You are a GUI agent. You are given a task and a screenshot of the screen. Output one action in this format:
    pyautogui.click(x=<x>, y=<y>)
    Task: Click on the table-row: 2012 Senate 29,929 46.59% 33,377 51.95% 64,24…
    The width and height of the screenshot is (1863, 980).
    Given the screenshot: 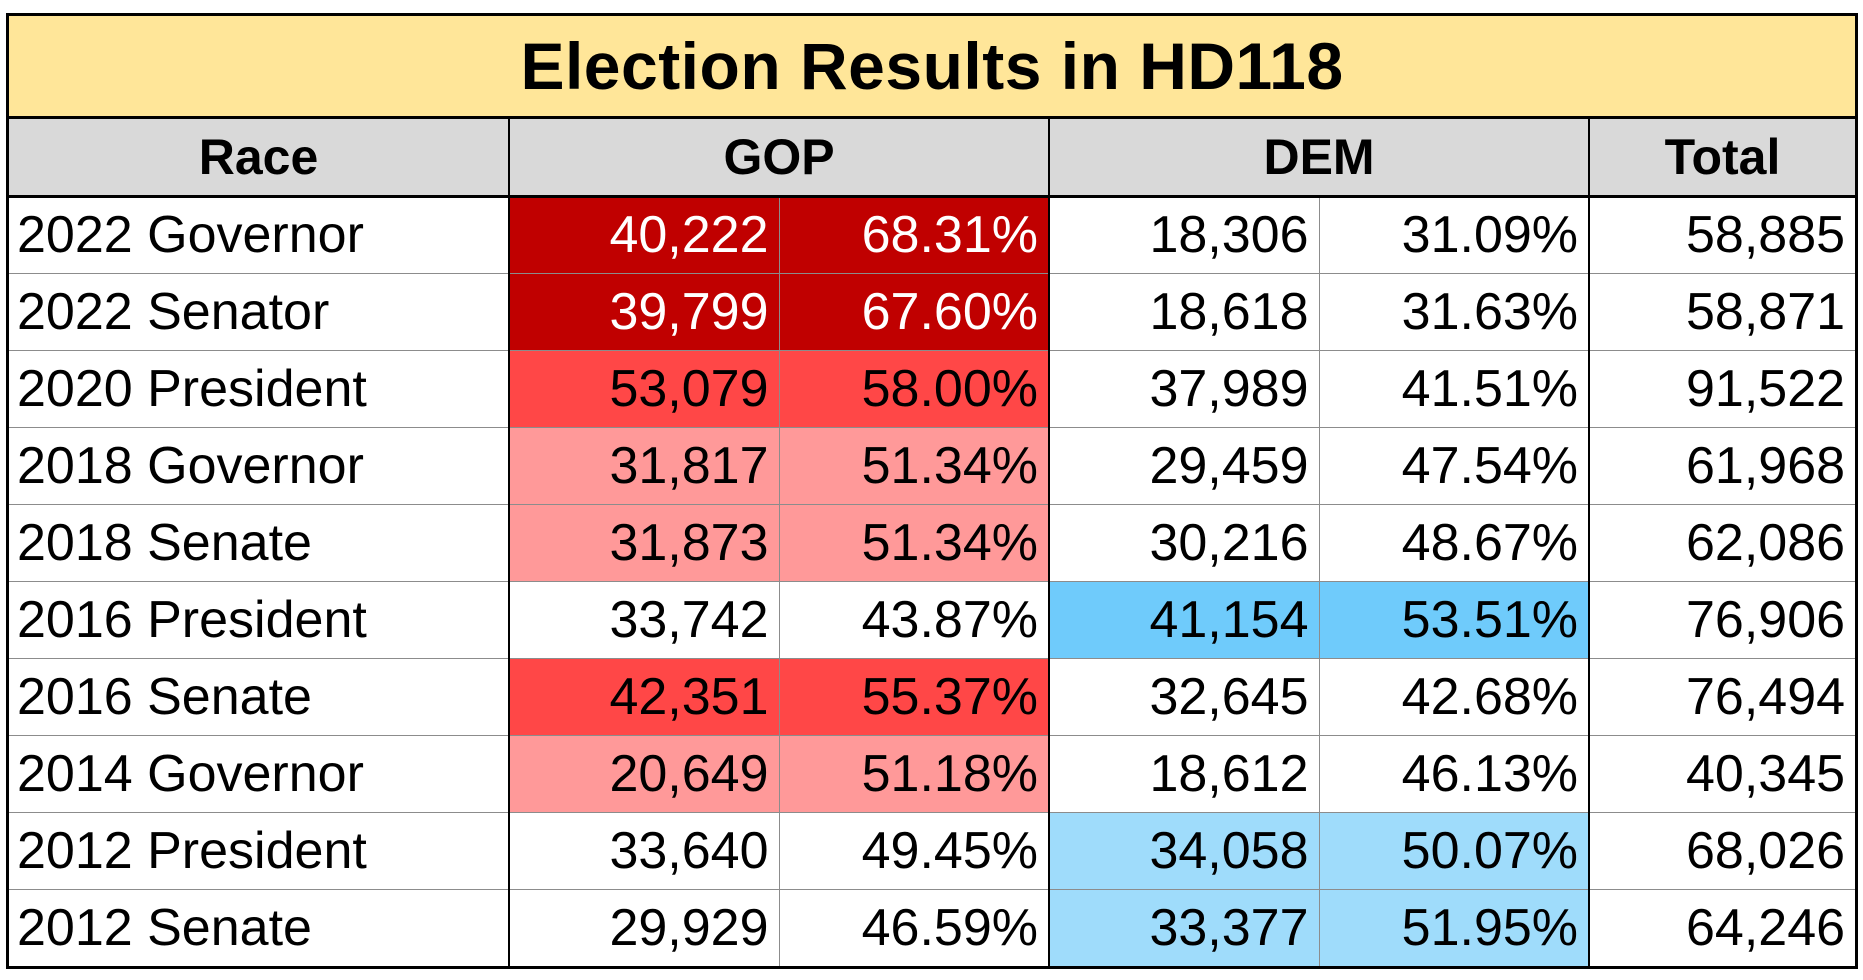 What is the action you would take?
    pyautogui.click(x=932, y=927)
    